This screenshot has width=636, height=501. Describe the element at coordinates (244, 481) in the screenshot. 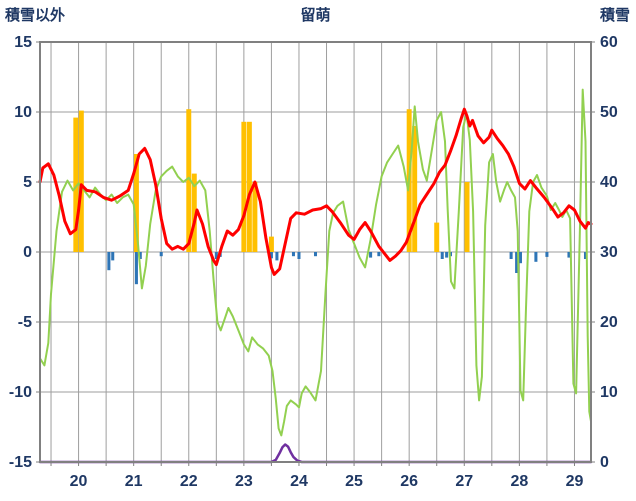

I see `x-axis-tick-label: 23` at that location.